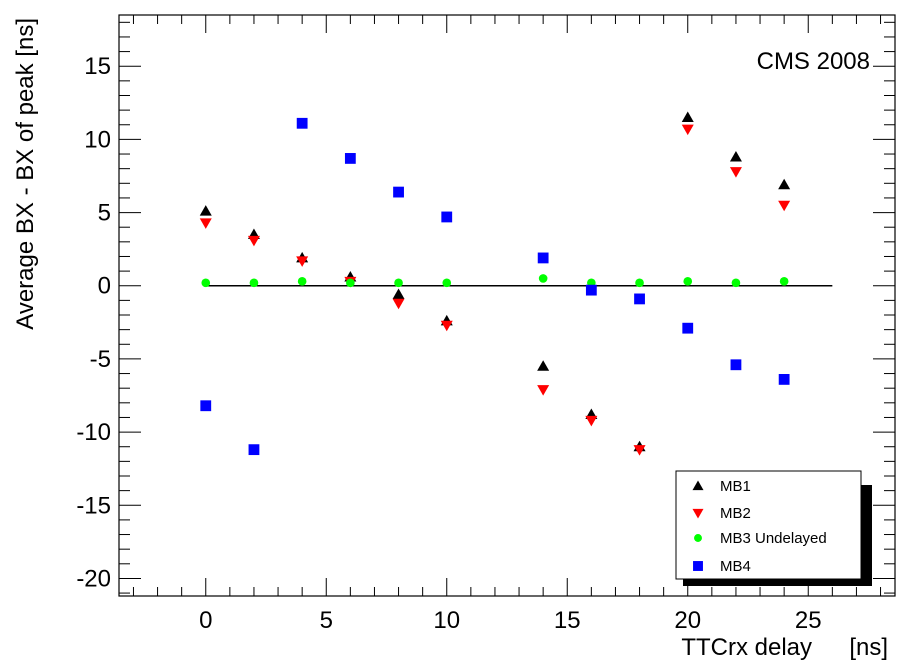  What do you see at coordinates (326, 620) in the screenshot?
I see `x-tick-label: 5` at bounding box center [326, 620].